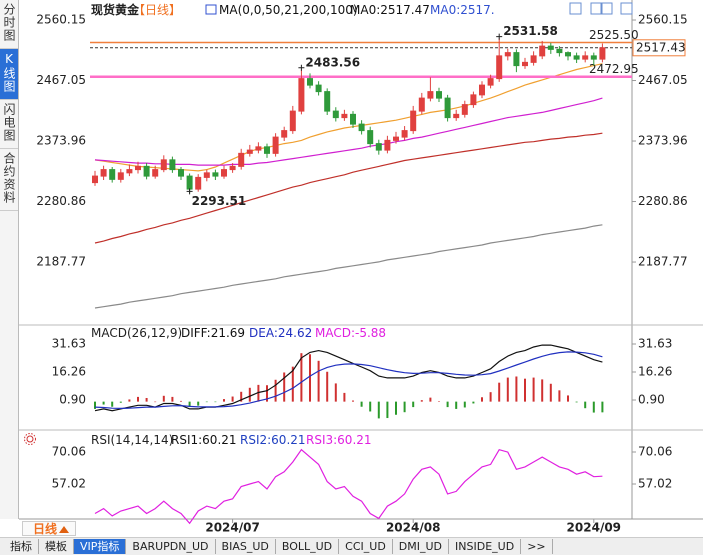  I want to click on price-label: 2472.95, so click(614, 69).